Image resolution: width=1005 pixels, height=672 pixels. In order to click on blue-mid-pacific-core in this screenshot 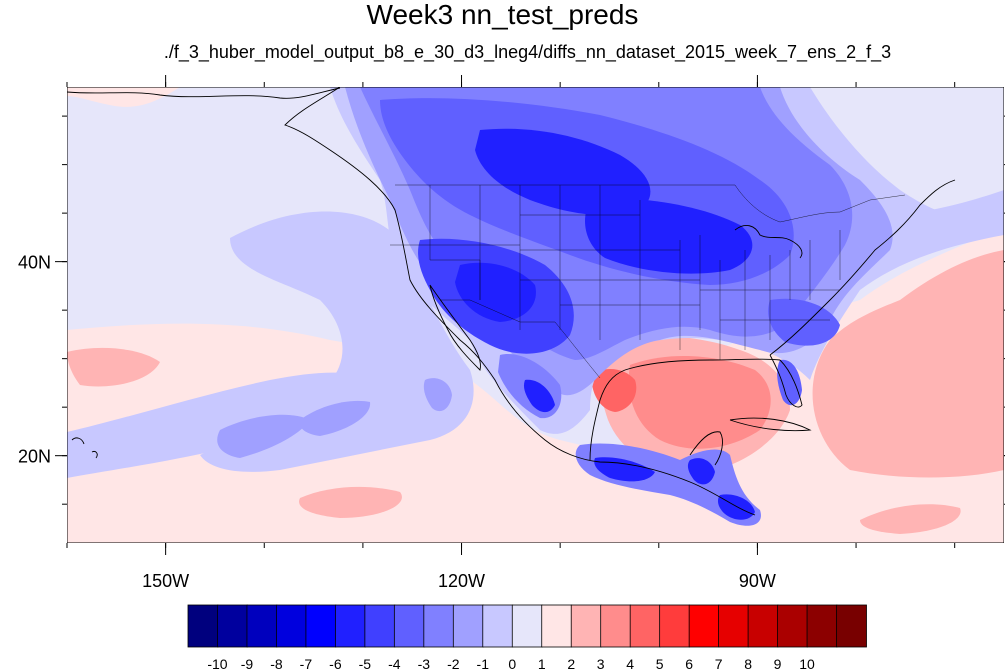, I will do `click(263, 436)`.